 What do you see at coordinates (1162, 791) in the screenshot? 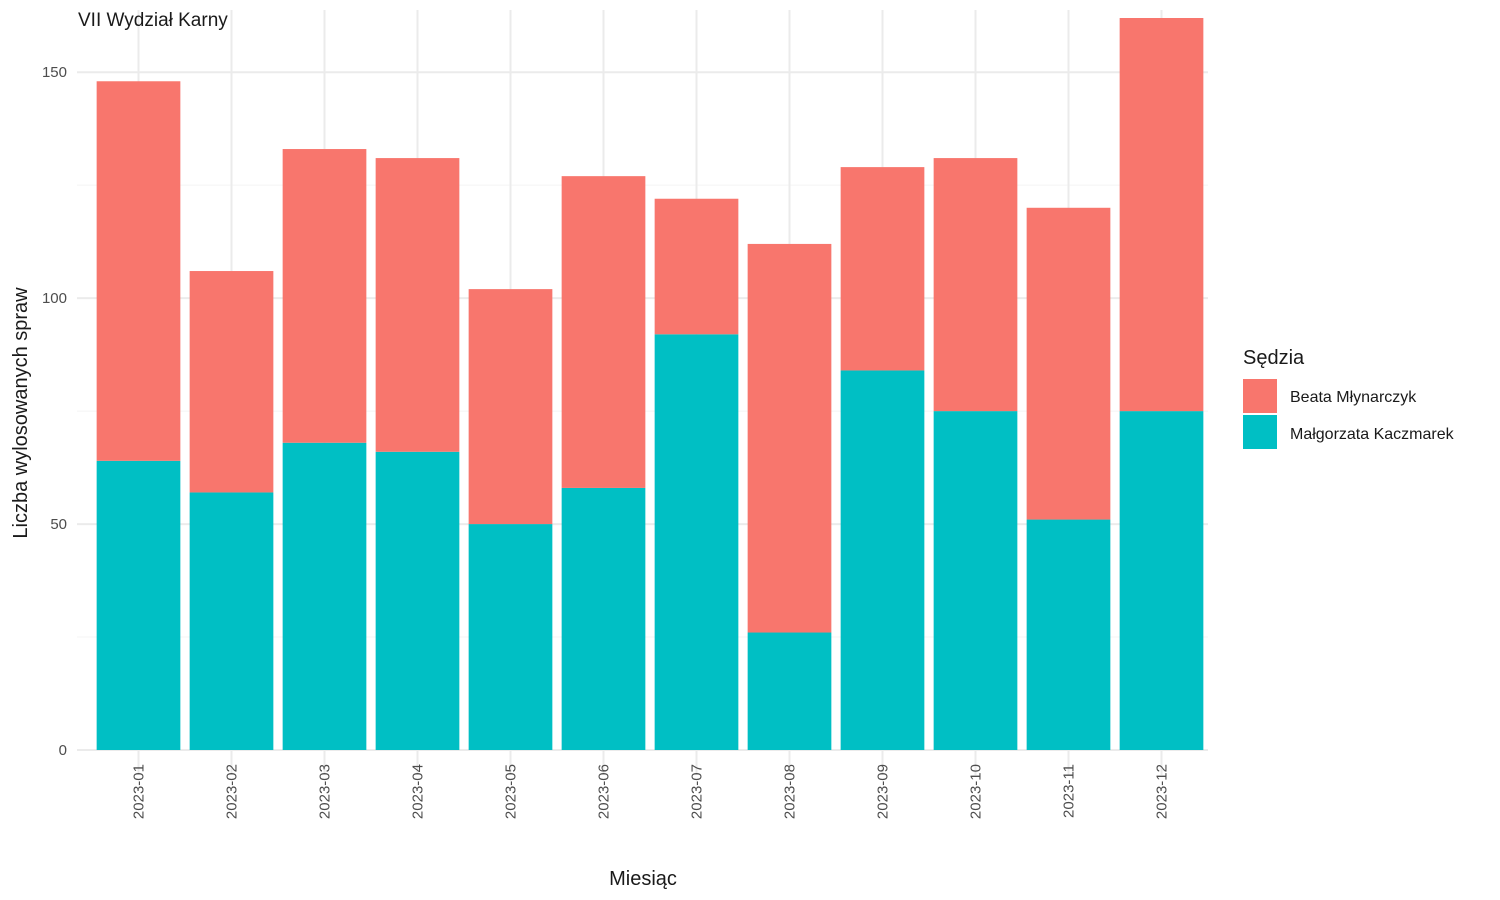
I see `x-tick-label: 2023-12` at bounding box center [1162, 791].